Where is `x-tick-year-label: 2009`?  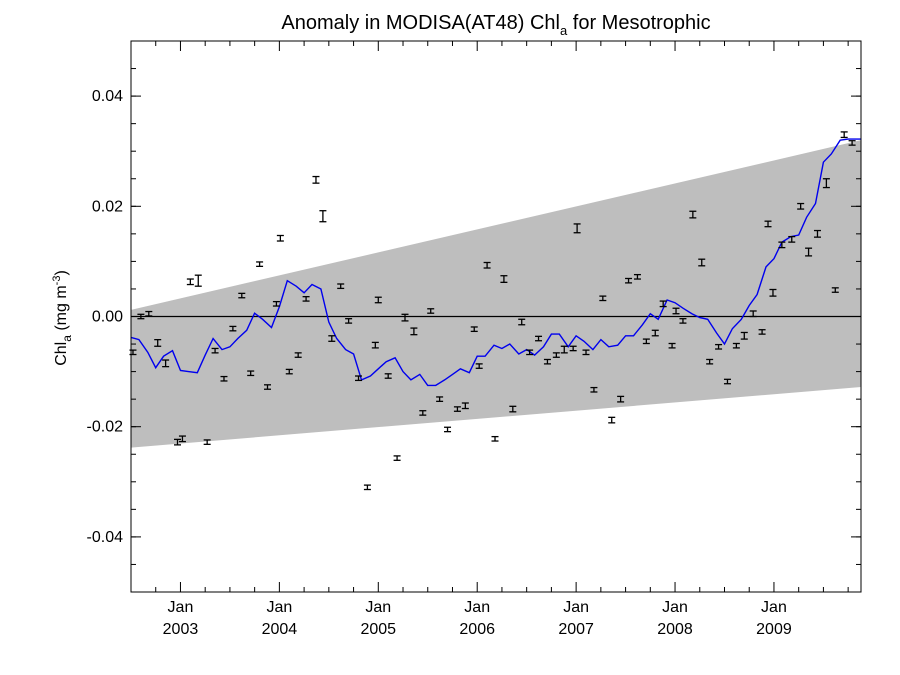 x-tick-year-label: 2009 is located at coordinates (774, 629).